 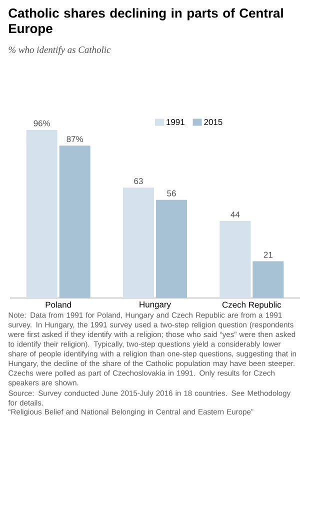 What do you see at coordinates (175, 122) in the screenshot?
I see `legend-label: 1991` at bounding box center [175, 122].